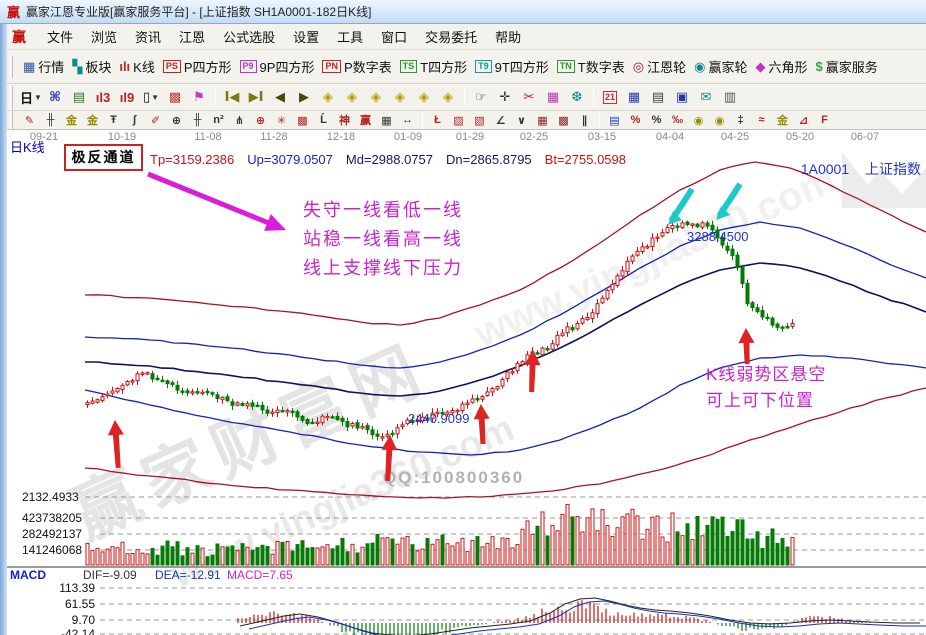  Describe the element at coordinates (280, 97) in the screenshot. I see `tb2-button-11: ◀` at that location.